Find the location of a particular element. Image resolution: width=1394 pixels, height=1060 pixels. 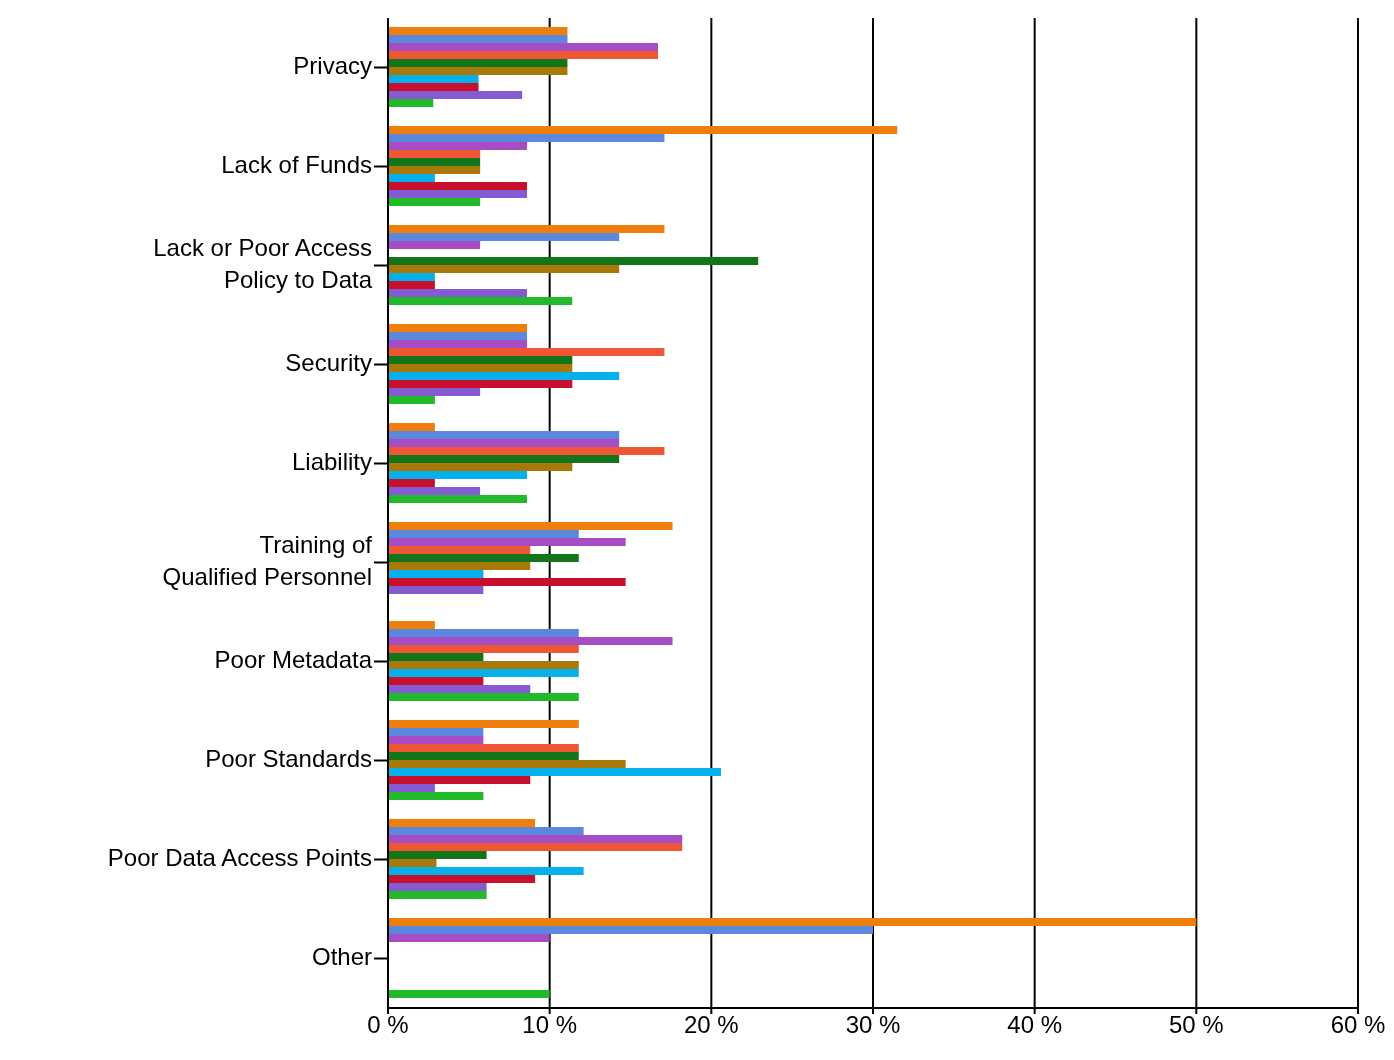

x-tick-label: 50 % is located at coordinates (1196, 1025).